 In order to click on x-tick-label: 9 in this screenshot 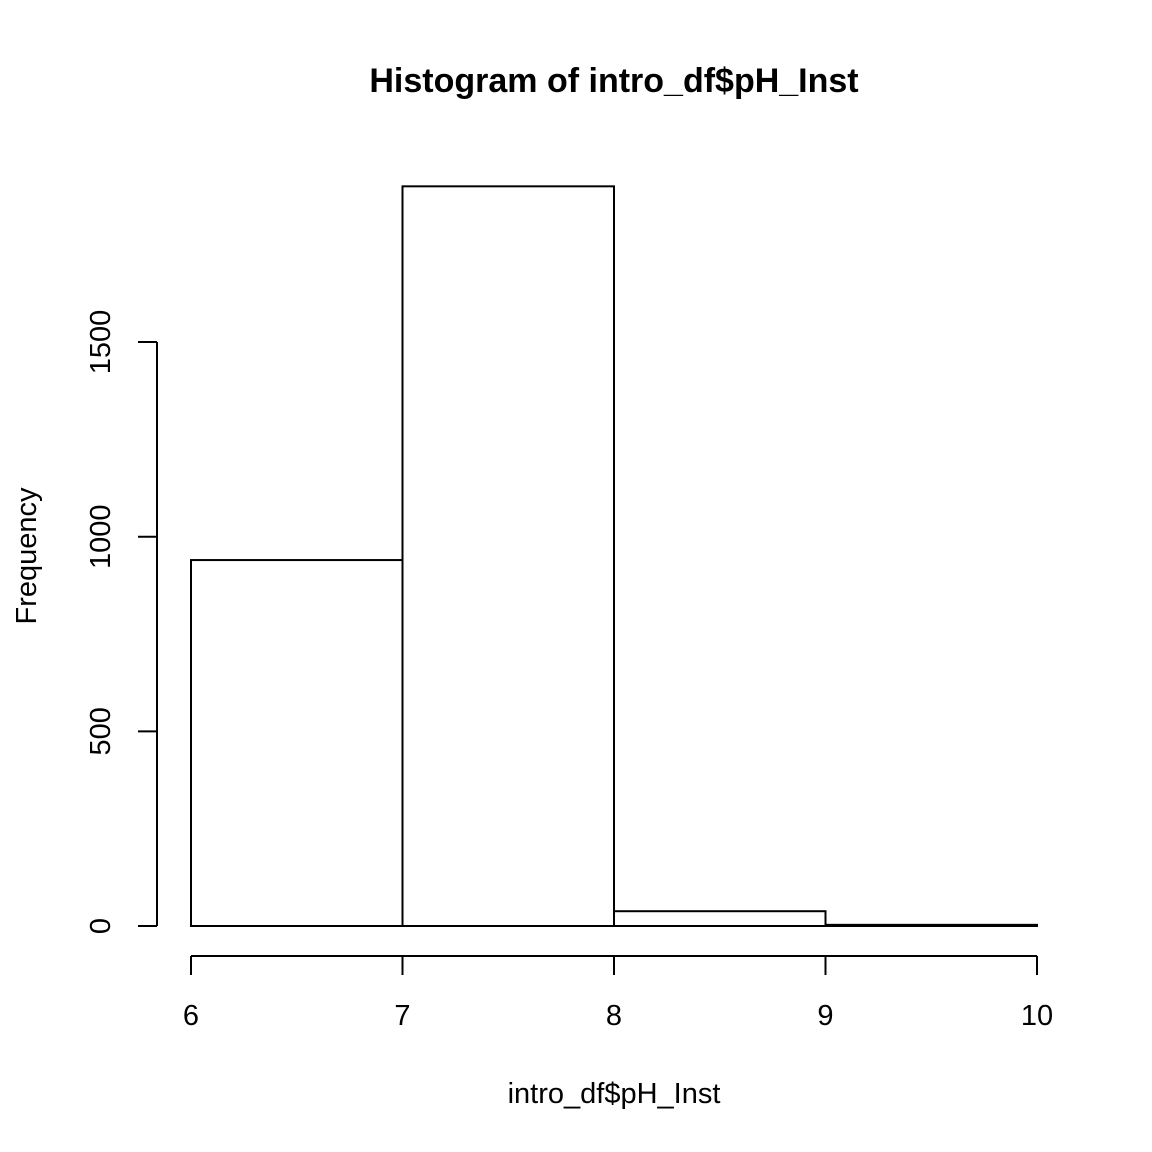, I will do `click(825, 1016)`.